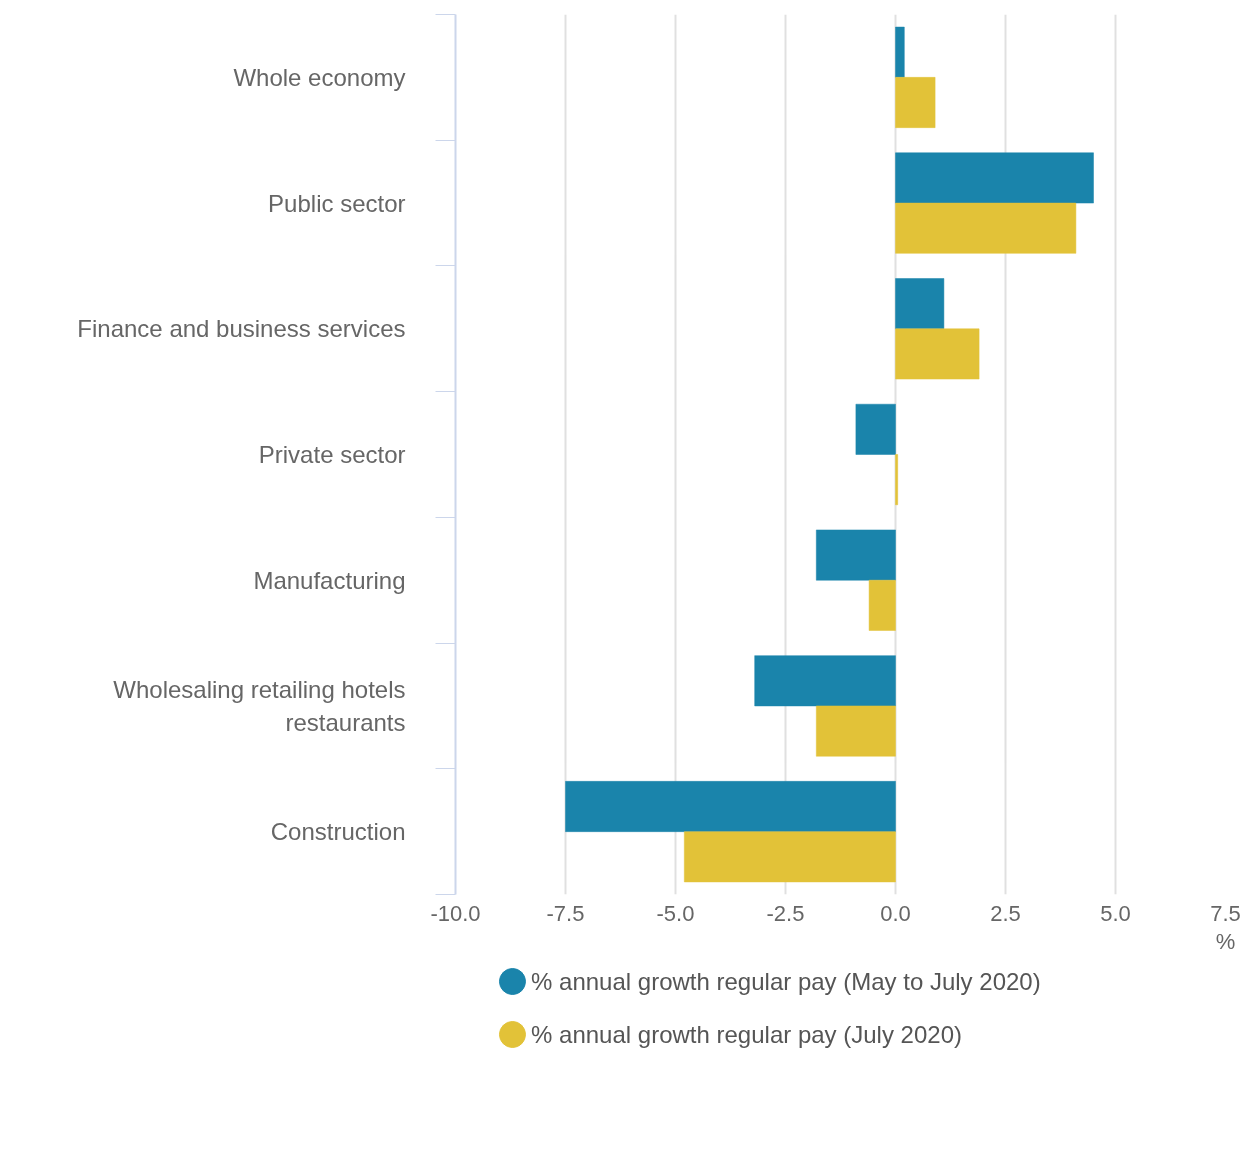 This screenshot has height=1149, width=1252. Describe the element at coordinates (786, 981) in the screenshot. I see `legend-label: % annual growth regular pay (May to July 2020)` at that location.